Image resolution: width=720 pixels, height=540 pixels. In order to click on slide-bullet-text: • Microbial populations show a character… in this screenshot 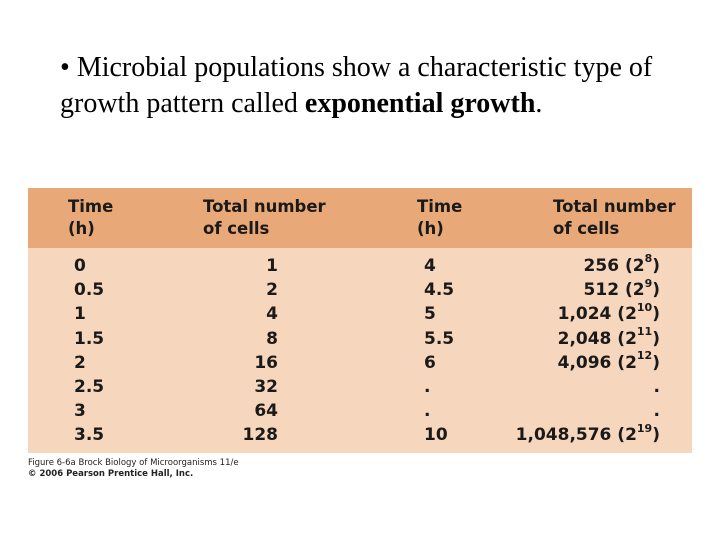, I will do `click(370, 86)`.